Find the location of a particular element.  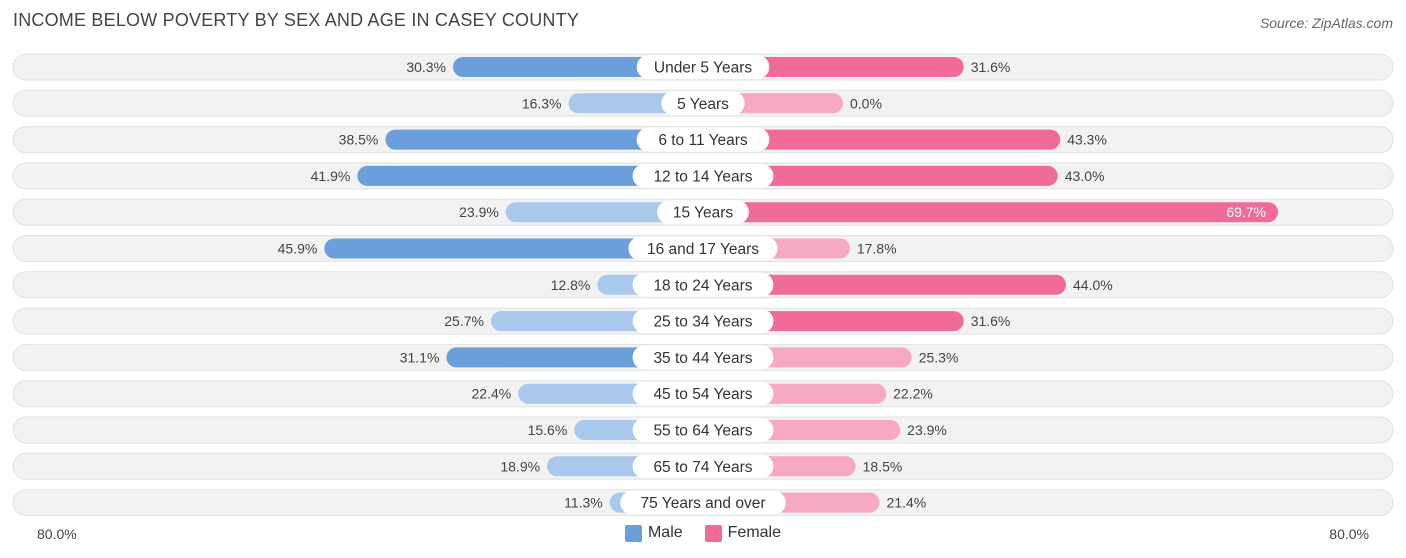

chart-row: 18.9% 18.5% 65 to 74 Years is located at coordinates (703, 466).